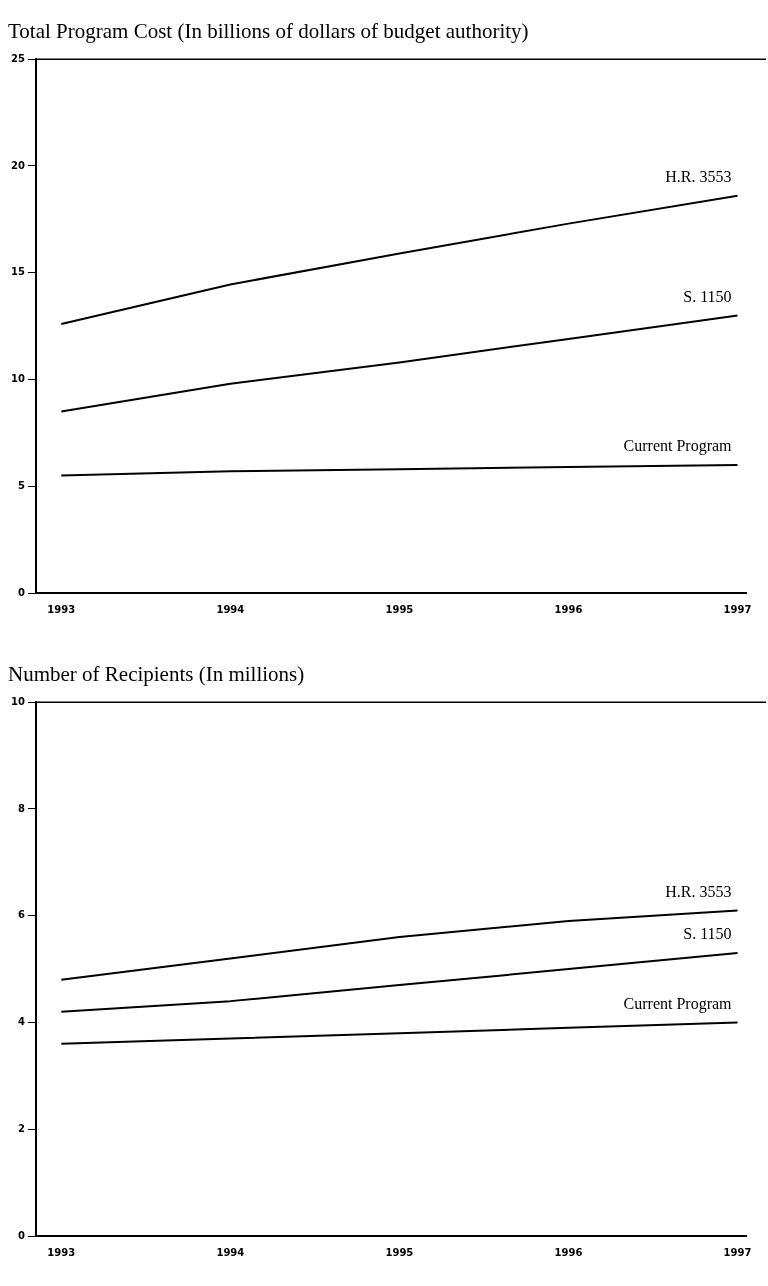  Describe the element at coordinates (156, 674) in the screenshot. I see `chart-title: Number of Recipients (In millions)` at that location.